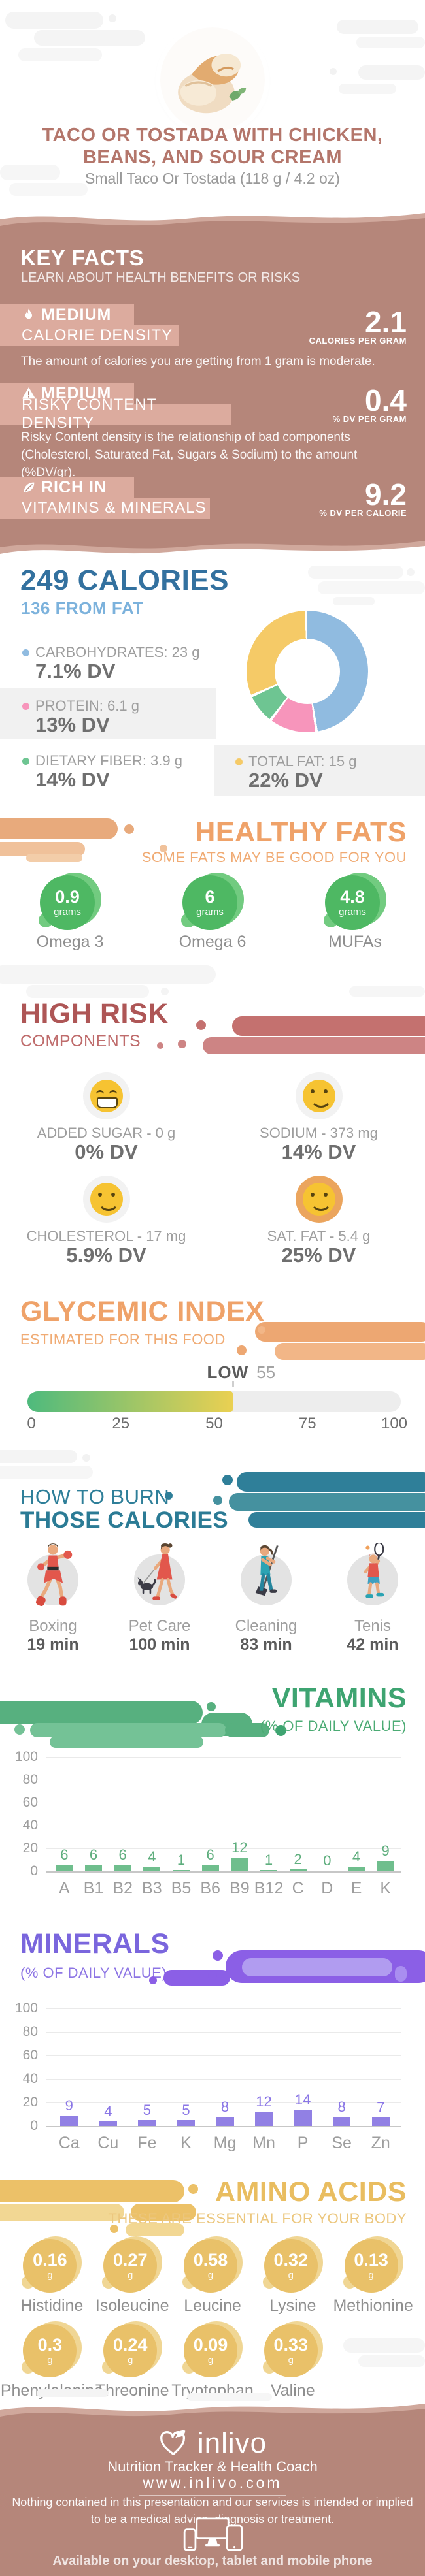 This screenshot has width=425, height=2576. What do you see at coordinates (374, 1570) in the screenshot?
I see `tennis-figure-icon` at bounding box center [374, 1570].